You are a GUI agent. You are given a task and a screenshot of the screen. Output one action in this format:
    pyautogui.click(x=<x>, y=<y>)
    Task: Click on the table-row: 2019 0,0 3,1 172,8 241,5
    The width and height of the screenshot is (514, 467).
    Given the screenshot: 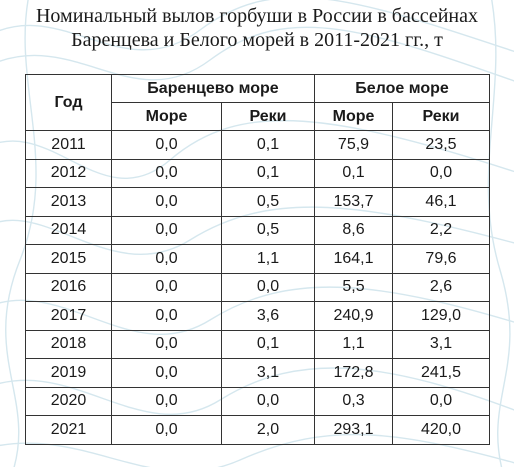 What is the action you would take?
    pyautogui.click(x=257, y=373)
    